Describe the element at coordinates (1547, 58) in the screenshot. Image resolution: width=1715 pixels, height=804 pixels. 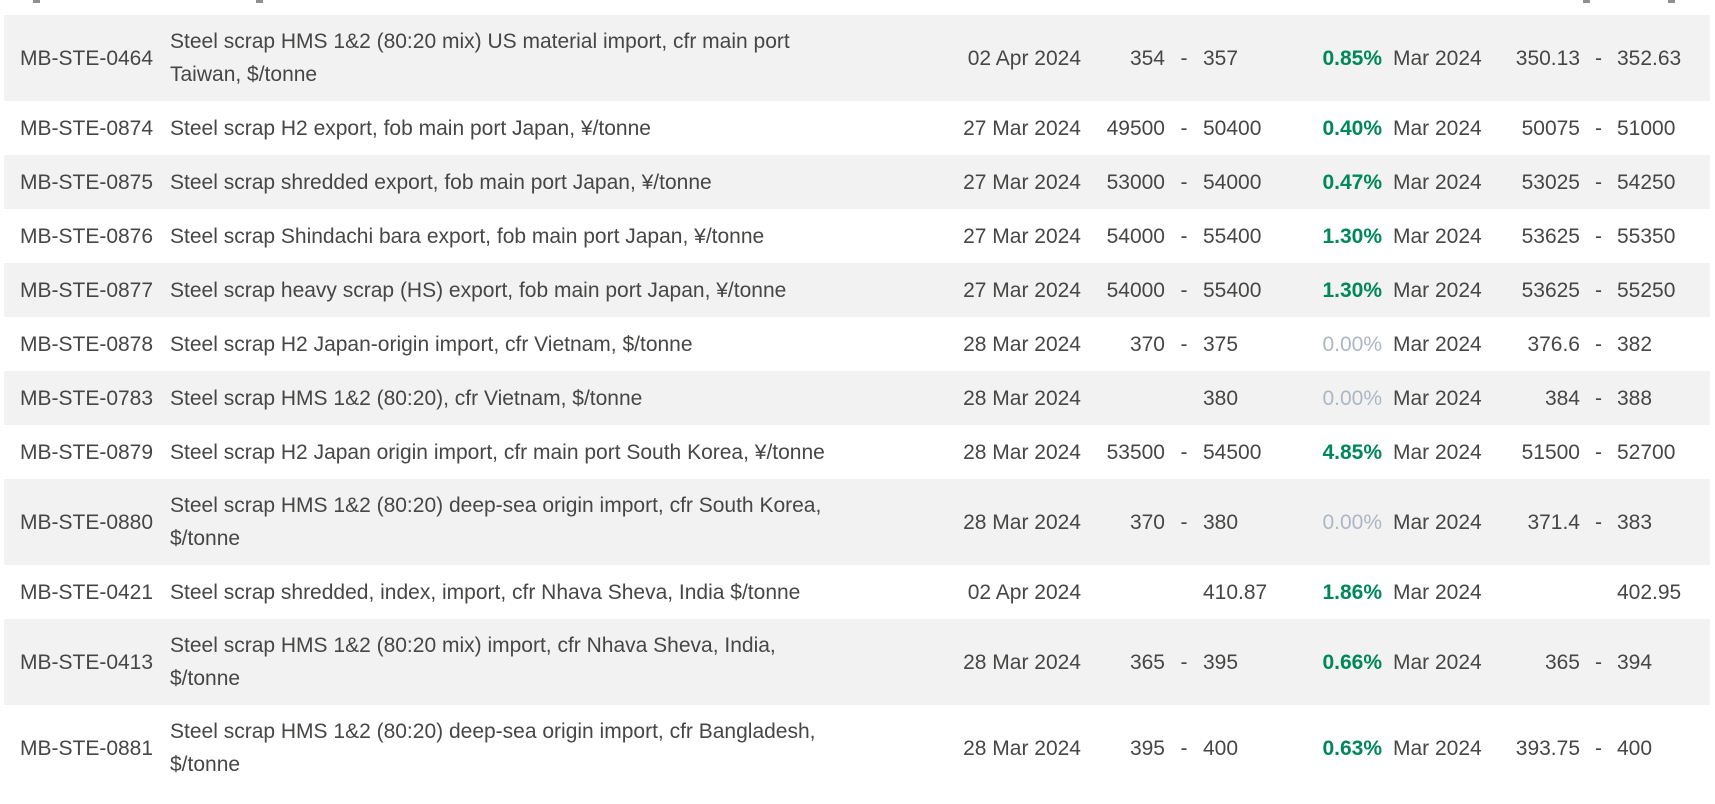
I see `month-average-low: 350.13` at that location.